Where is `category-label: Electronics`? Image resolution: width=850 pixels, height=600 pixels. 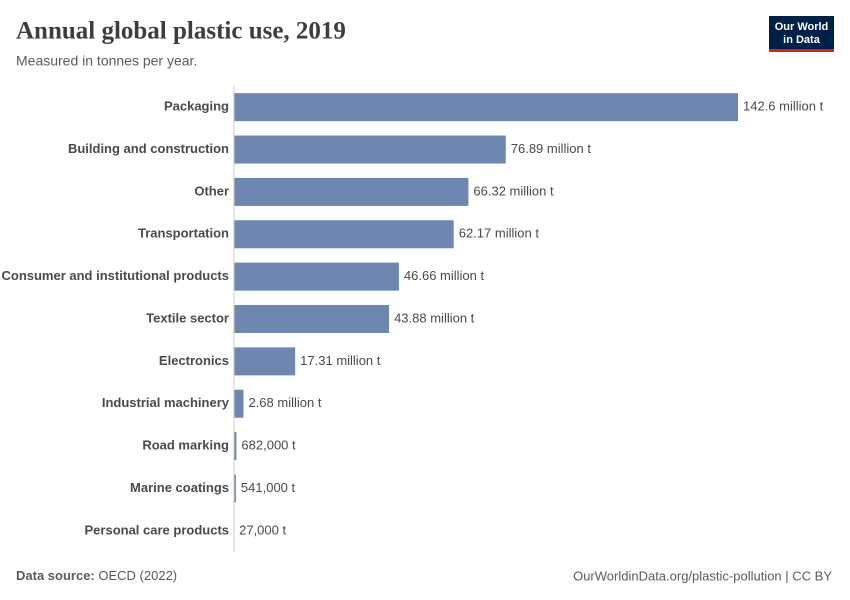 category-label: Electronics is located at coordinates (194, 360).